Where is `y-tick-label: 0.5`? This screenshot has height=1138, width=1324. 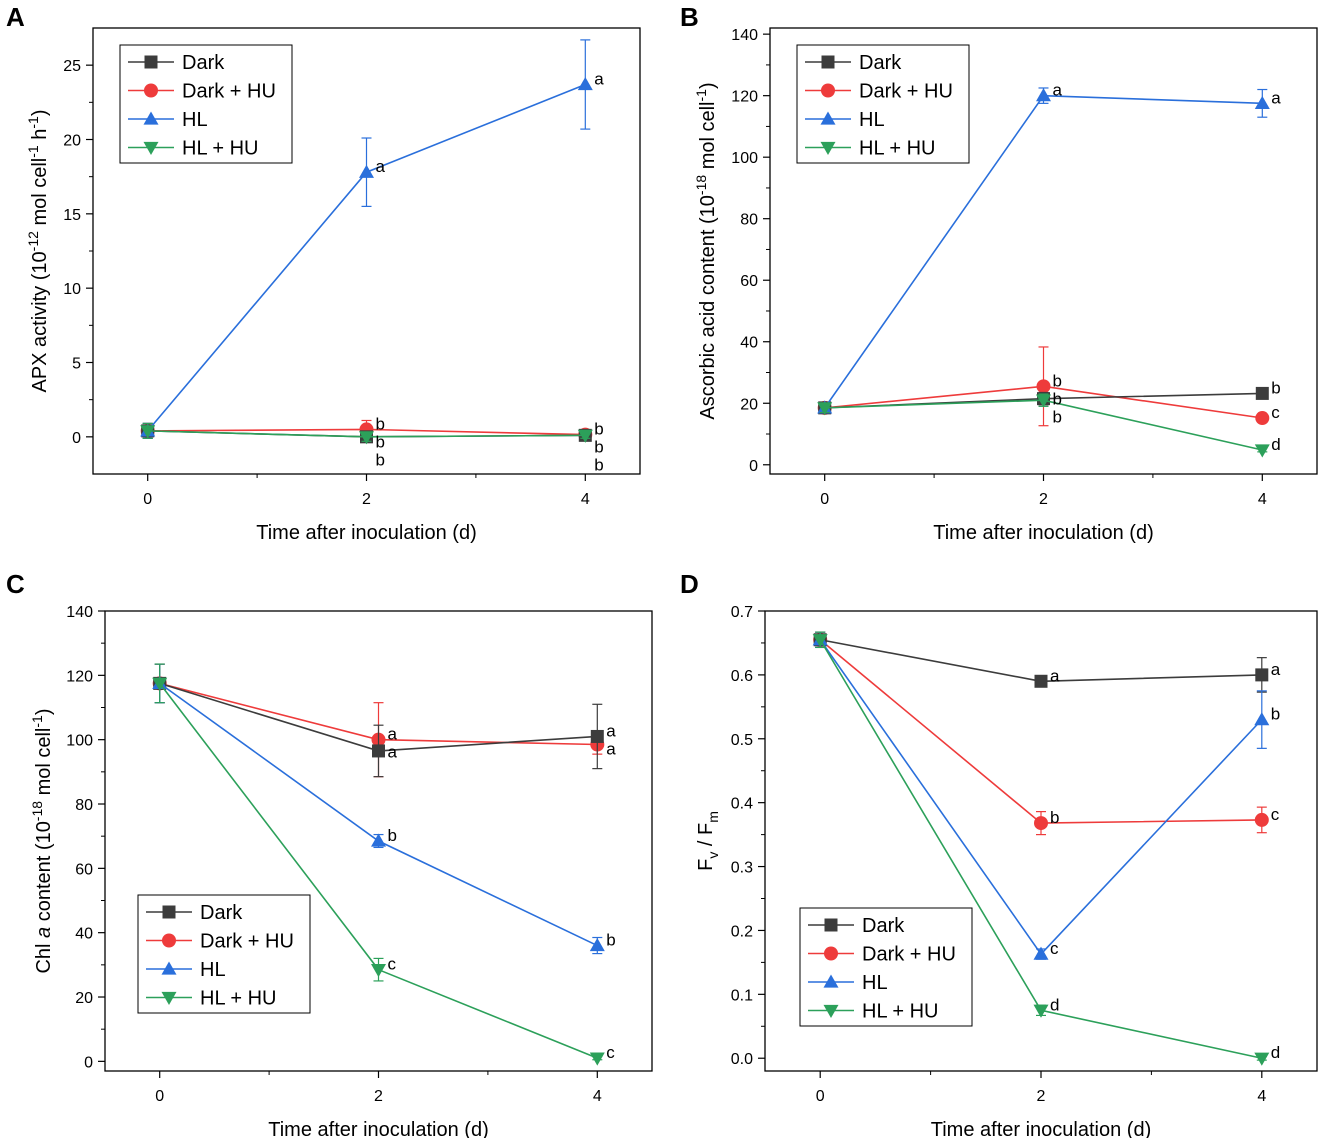 y-tick-label: 0.5 is located at coordinates (742, 740).